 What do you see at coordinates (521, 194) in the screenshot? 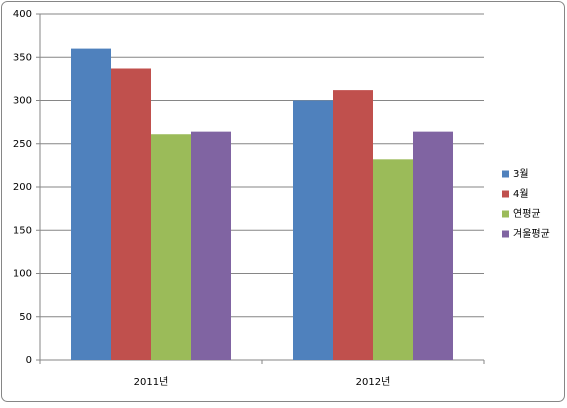
I see `legend-label: 4월` at bounding box center [521, 194].